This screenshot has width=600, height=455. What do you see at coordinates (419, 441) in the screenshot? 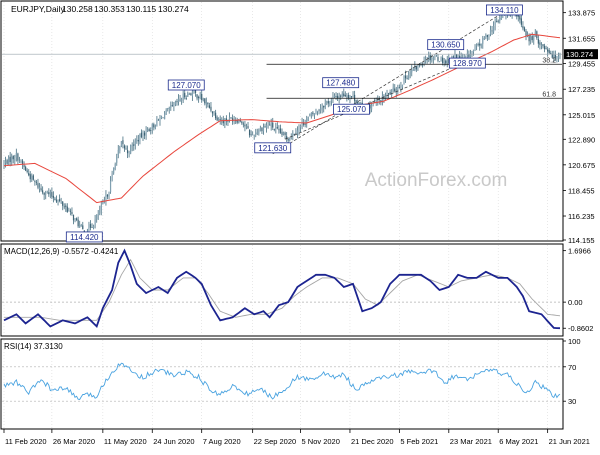
I see `x-tick-label: 5 Feb 2021` at bounding box center [419, 441].